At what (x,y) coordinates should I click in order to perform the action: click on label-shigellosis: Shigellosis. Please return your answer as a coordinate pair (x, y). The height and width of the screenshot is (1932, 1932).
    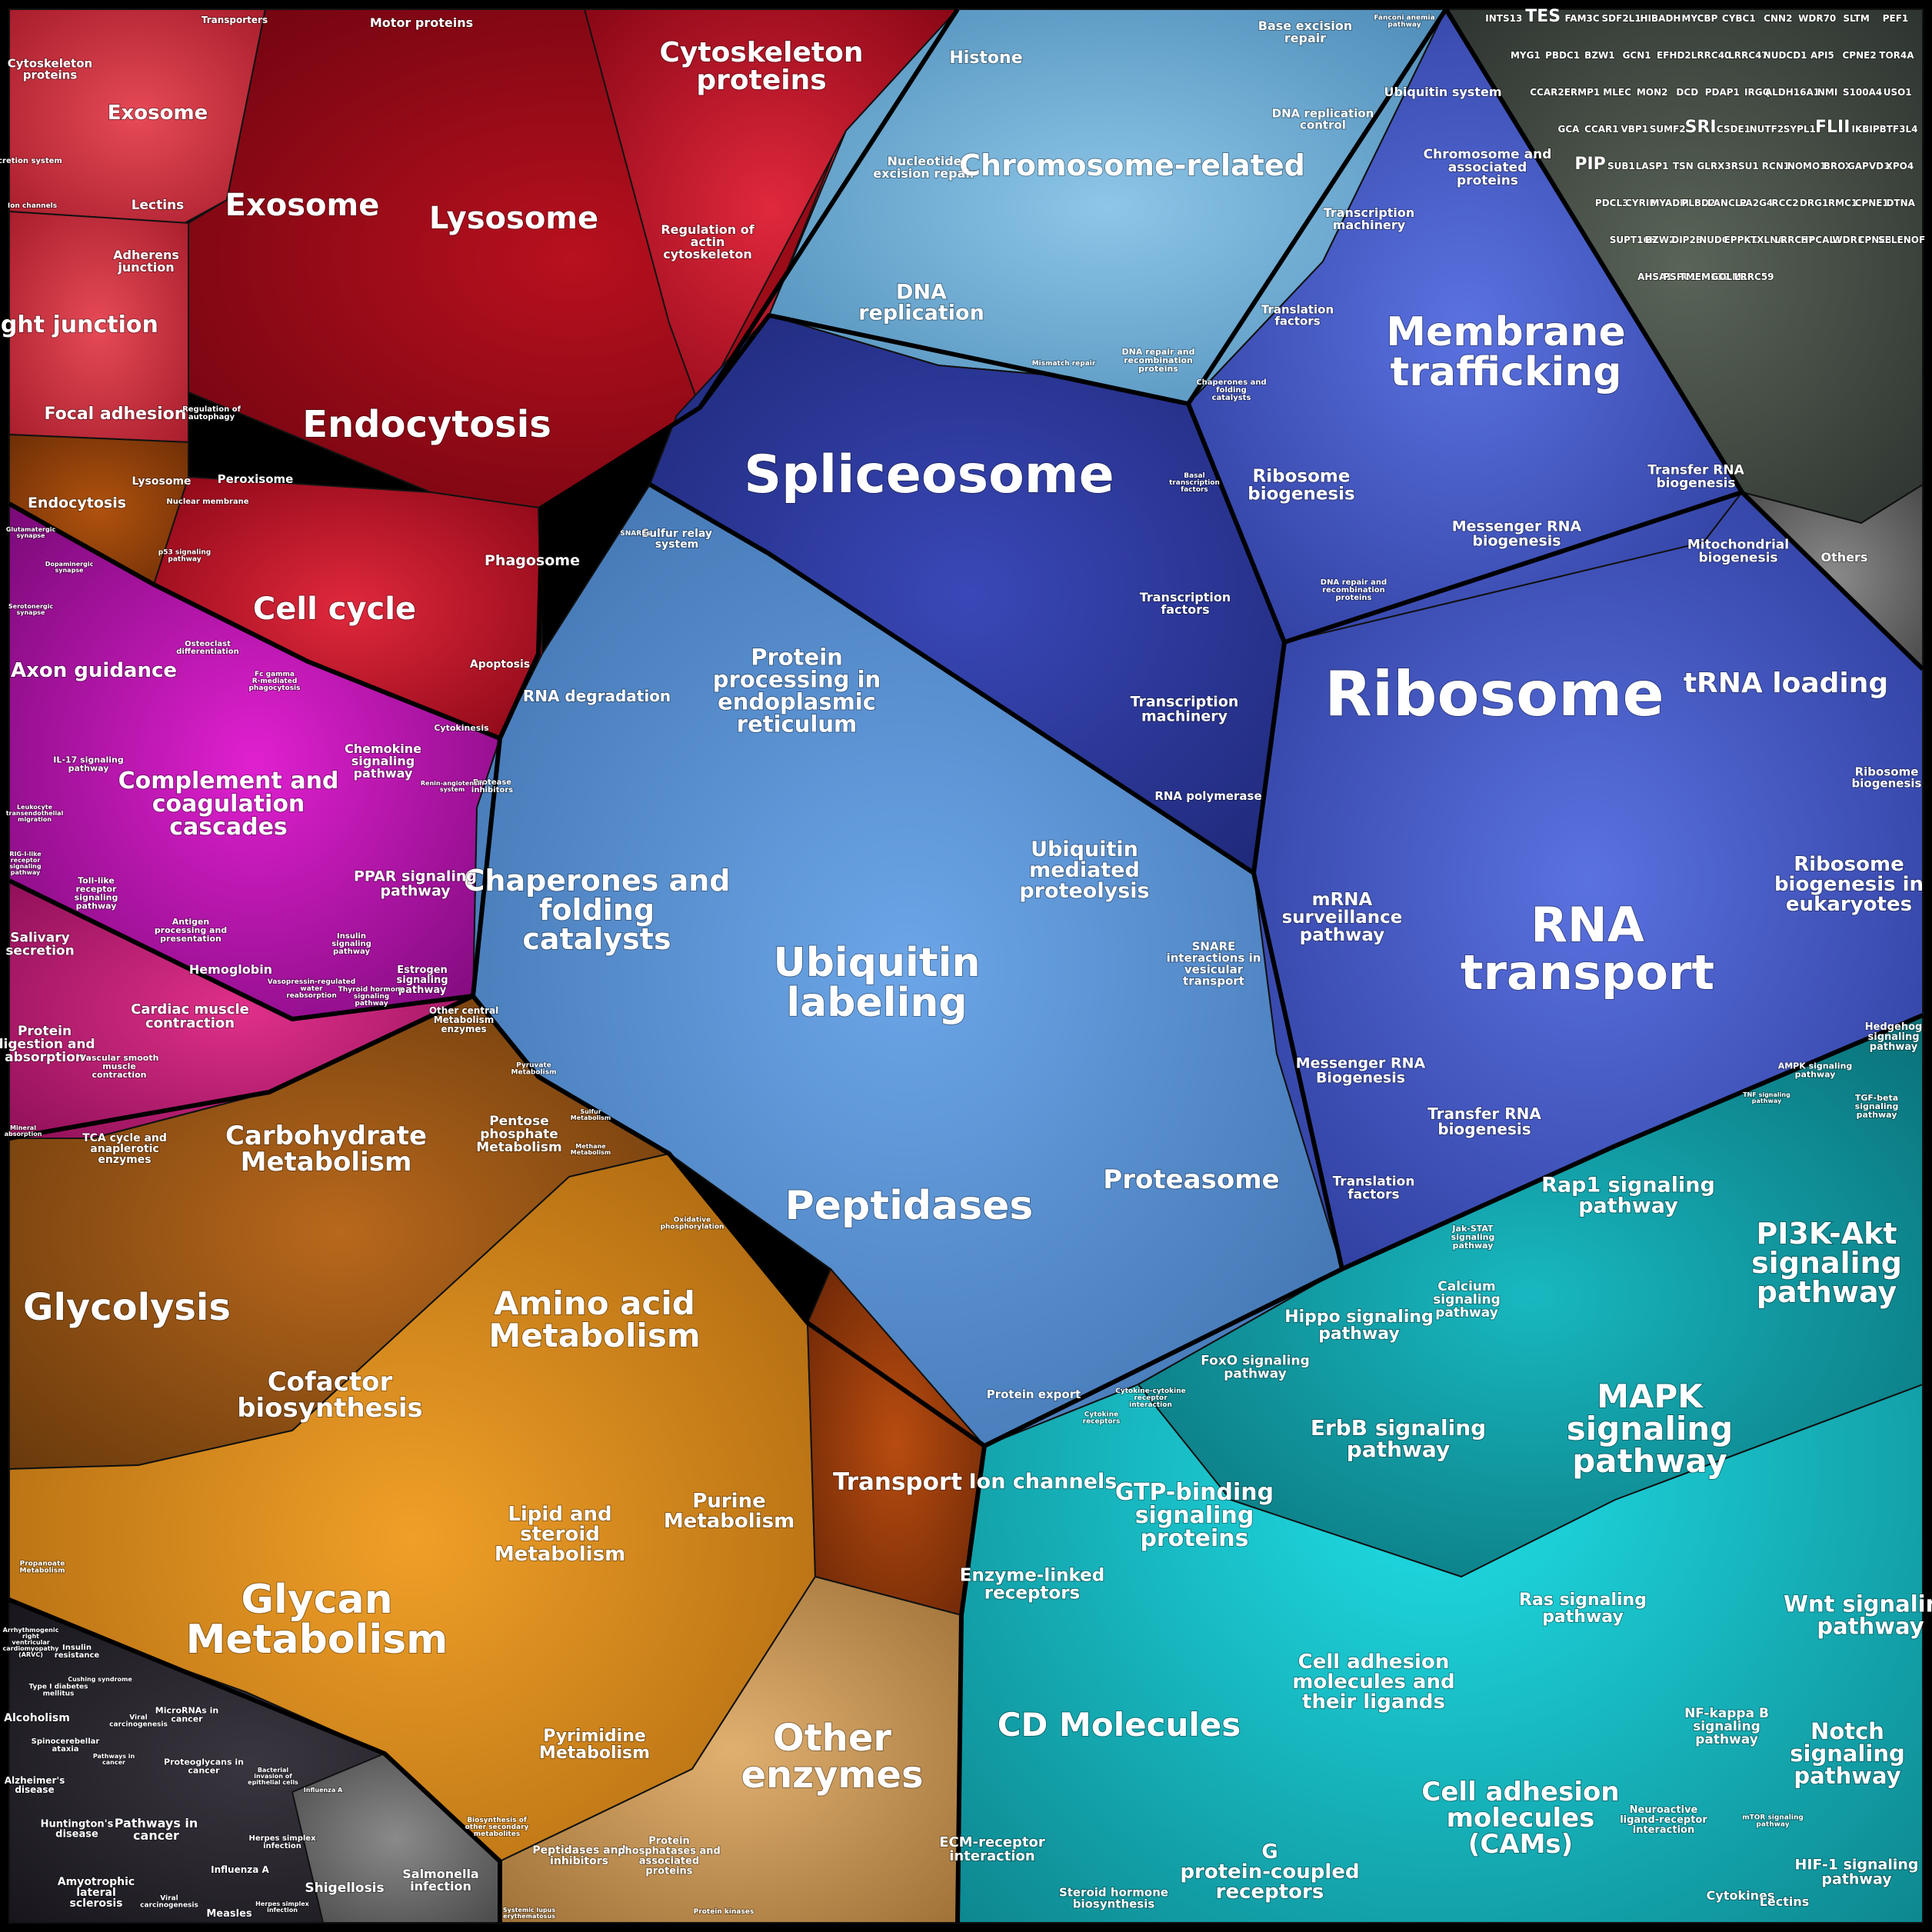
    Looking at the image, I should click on (344, 1888).